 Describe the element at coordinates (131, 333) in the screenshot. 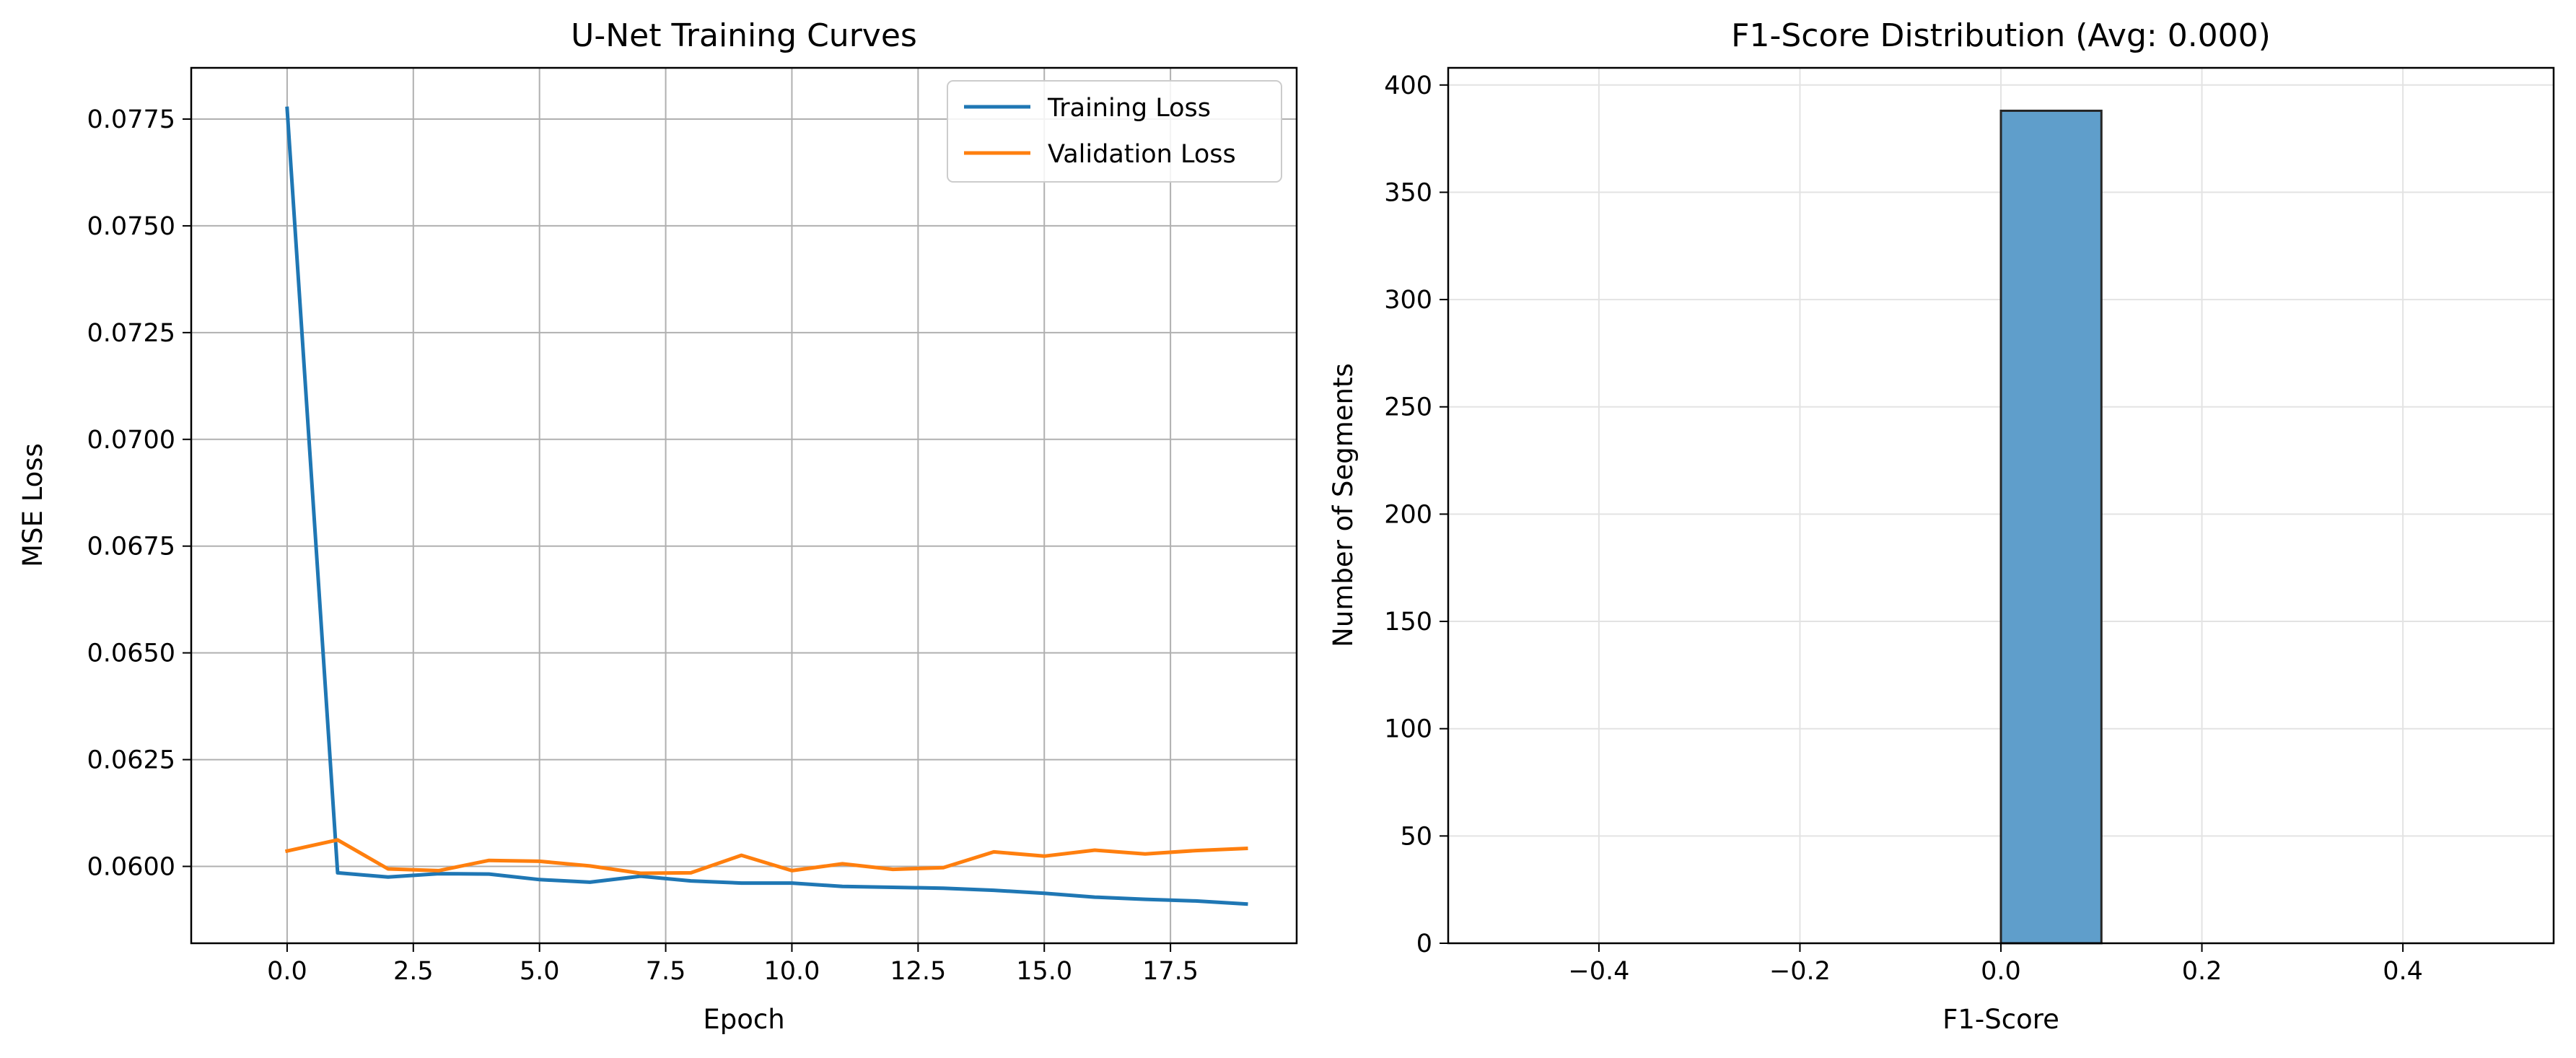

I see `training-y-tick-label: 0.0725` at that location.